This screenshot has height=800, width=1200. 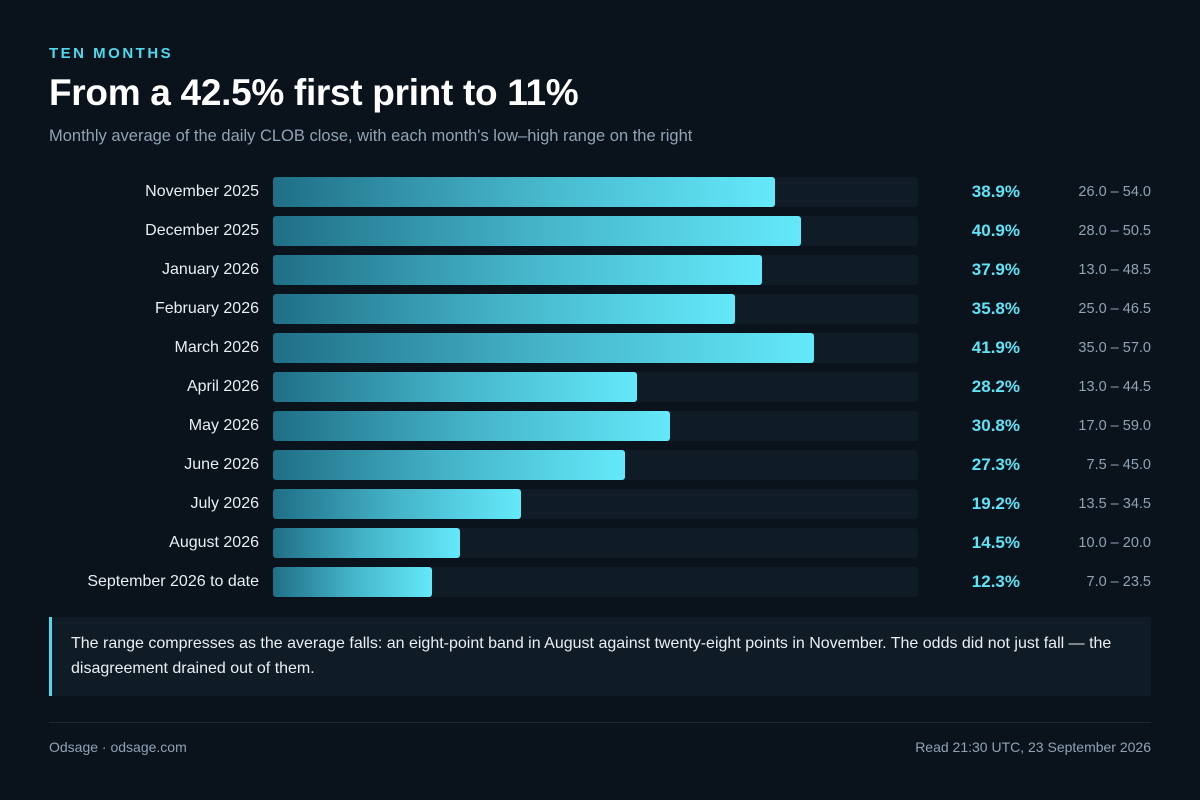 I want to click on value-label: 37.9%, so click(x=995, y=269).